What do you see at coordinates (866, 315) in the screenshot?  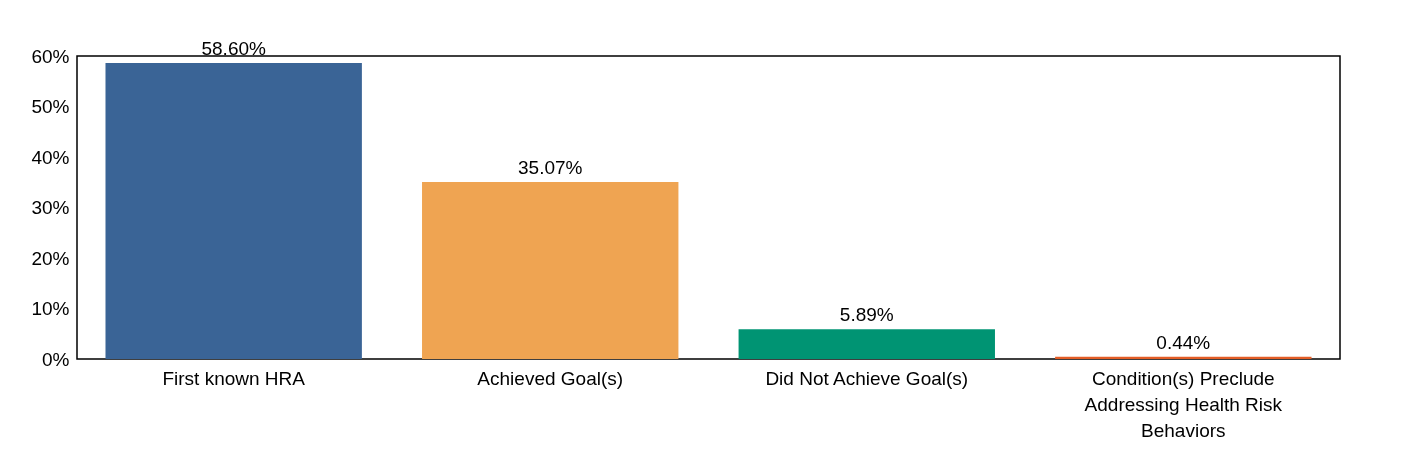 I see `data-label: 5.89%` at bounding box center [866, 315].